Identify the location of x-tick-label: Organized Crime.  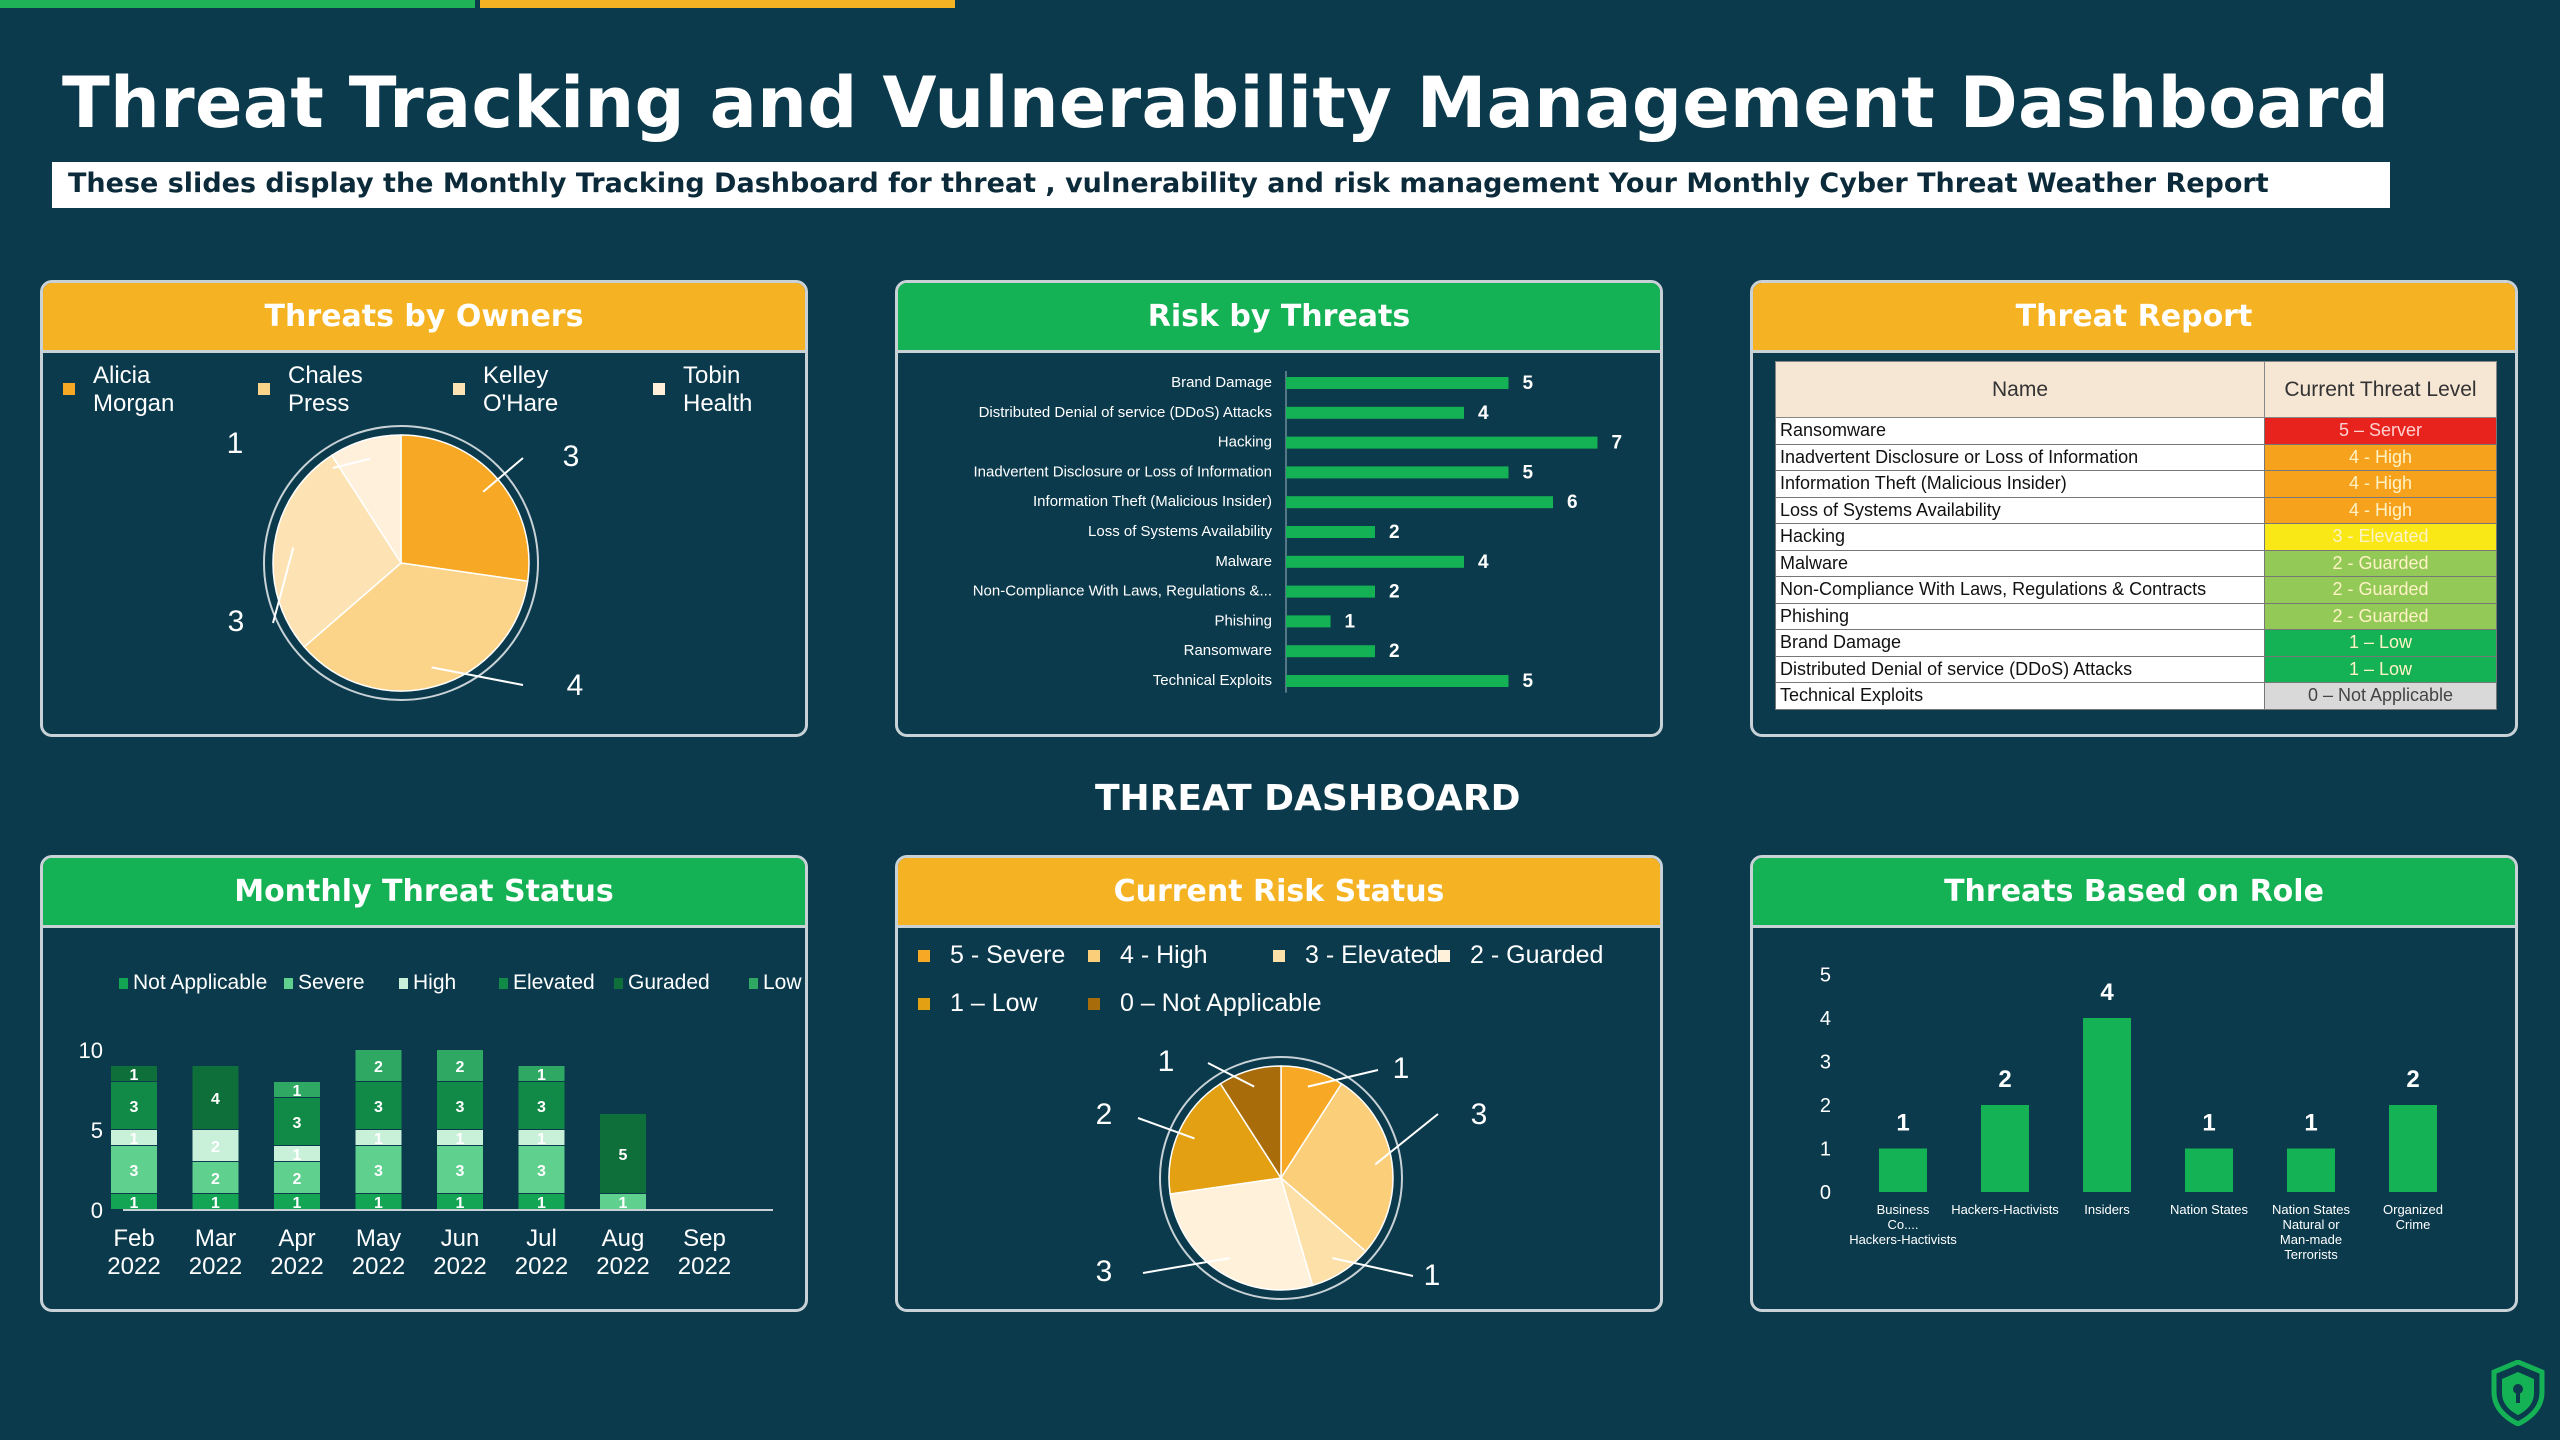
(2413, 1217).